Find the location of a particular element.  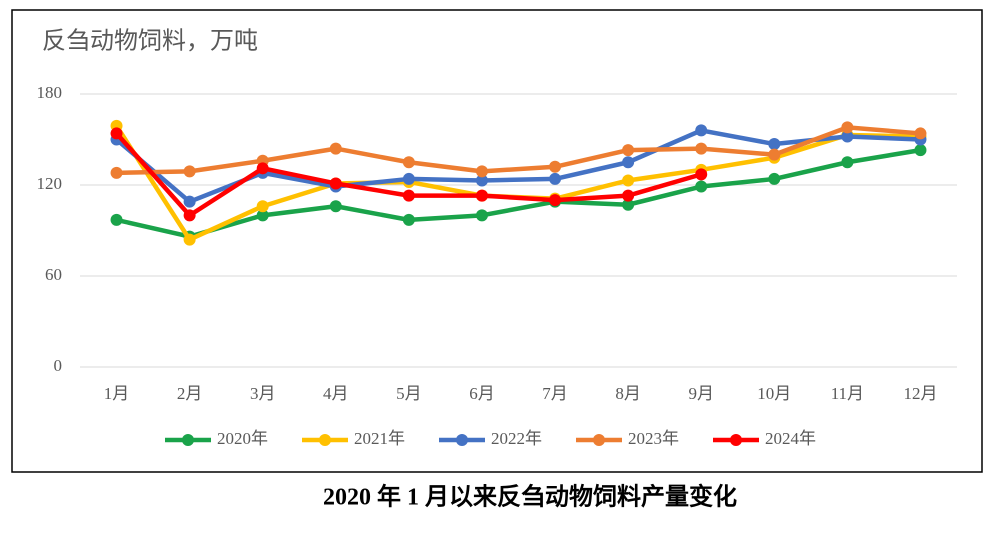

x-tick-label: 8月 is located at coordinates (628, 393).